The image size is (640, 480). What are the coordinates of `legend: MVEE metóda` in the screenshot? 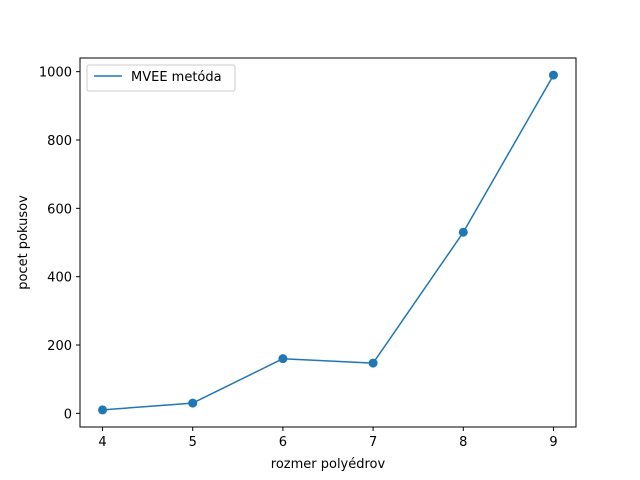 It's located at (161, 78).